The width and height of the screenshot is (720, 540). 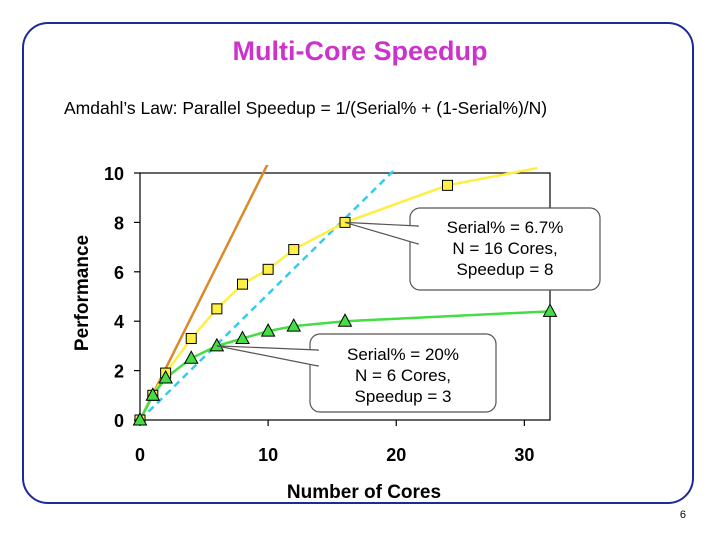 I want to click on x-tick-label: 20, so click(x=396, y=455).